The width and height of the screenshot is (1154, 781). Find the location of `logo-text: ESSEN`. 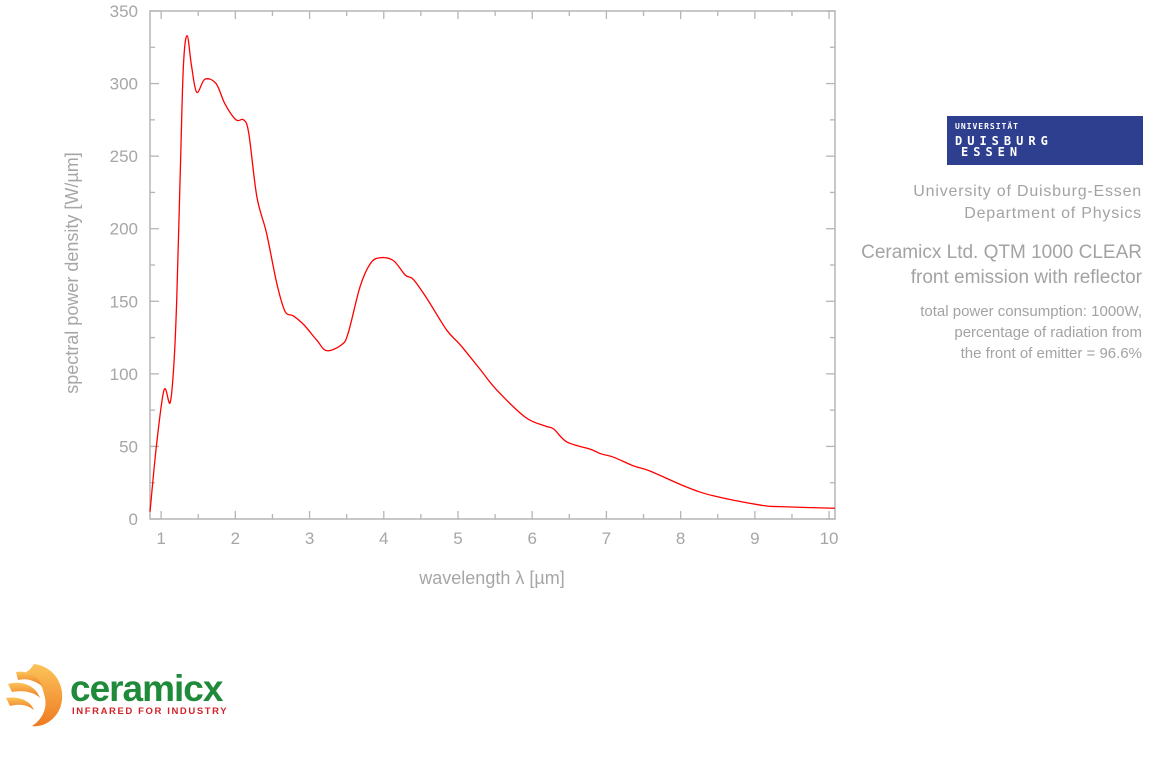

logo-text: ESSEN is located at coordinates (992, 152).